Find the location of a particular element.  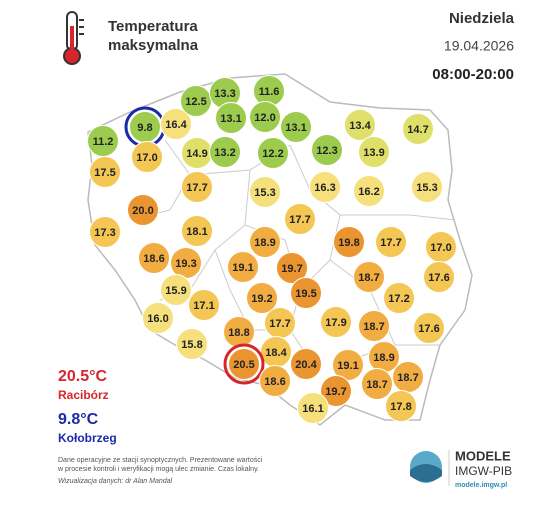

day: Niedziela is located at coordinates (482, 18).